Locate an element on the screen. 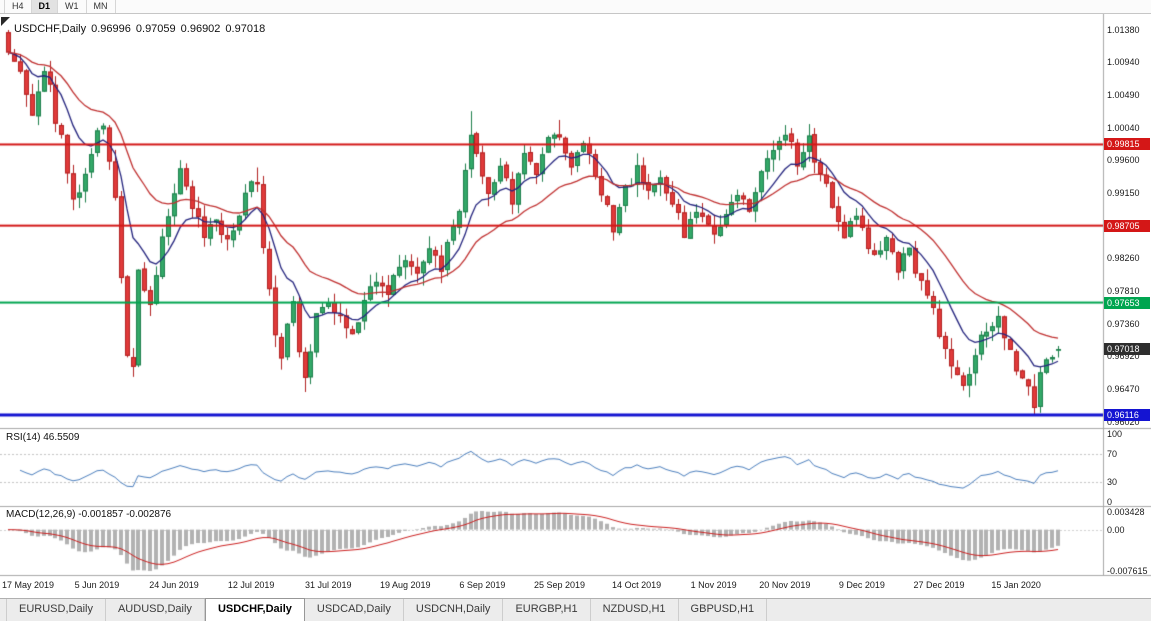 The height and width of the screenshot is (621, 1151). resistance-line-1-badge: 0.99815 is located at coordinates (1127, 144).